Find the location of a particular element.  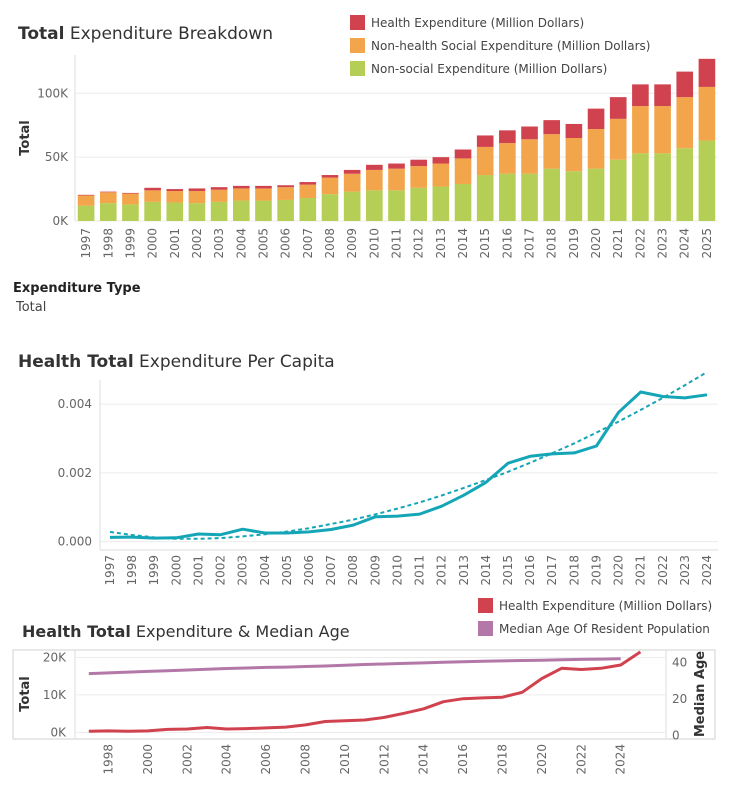

legend3-swatch-median-age is located at coordinates (485, 628).